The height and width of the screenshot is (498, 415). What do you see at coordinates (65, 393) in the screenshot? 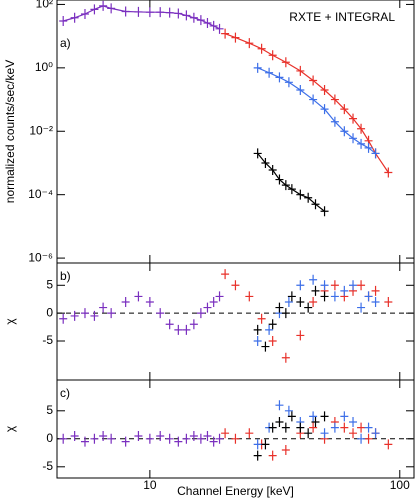
I see `panel-label: c)` at bounding box center [65, 393].